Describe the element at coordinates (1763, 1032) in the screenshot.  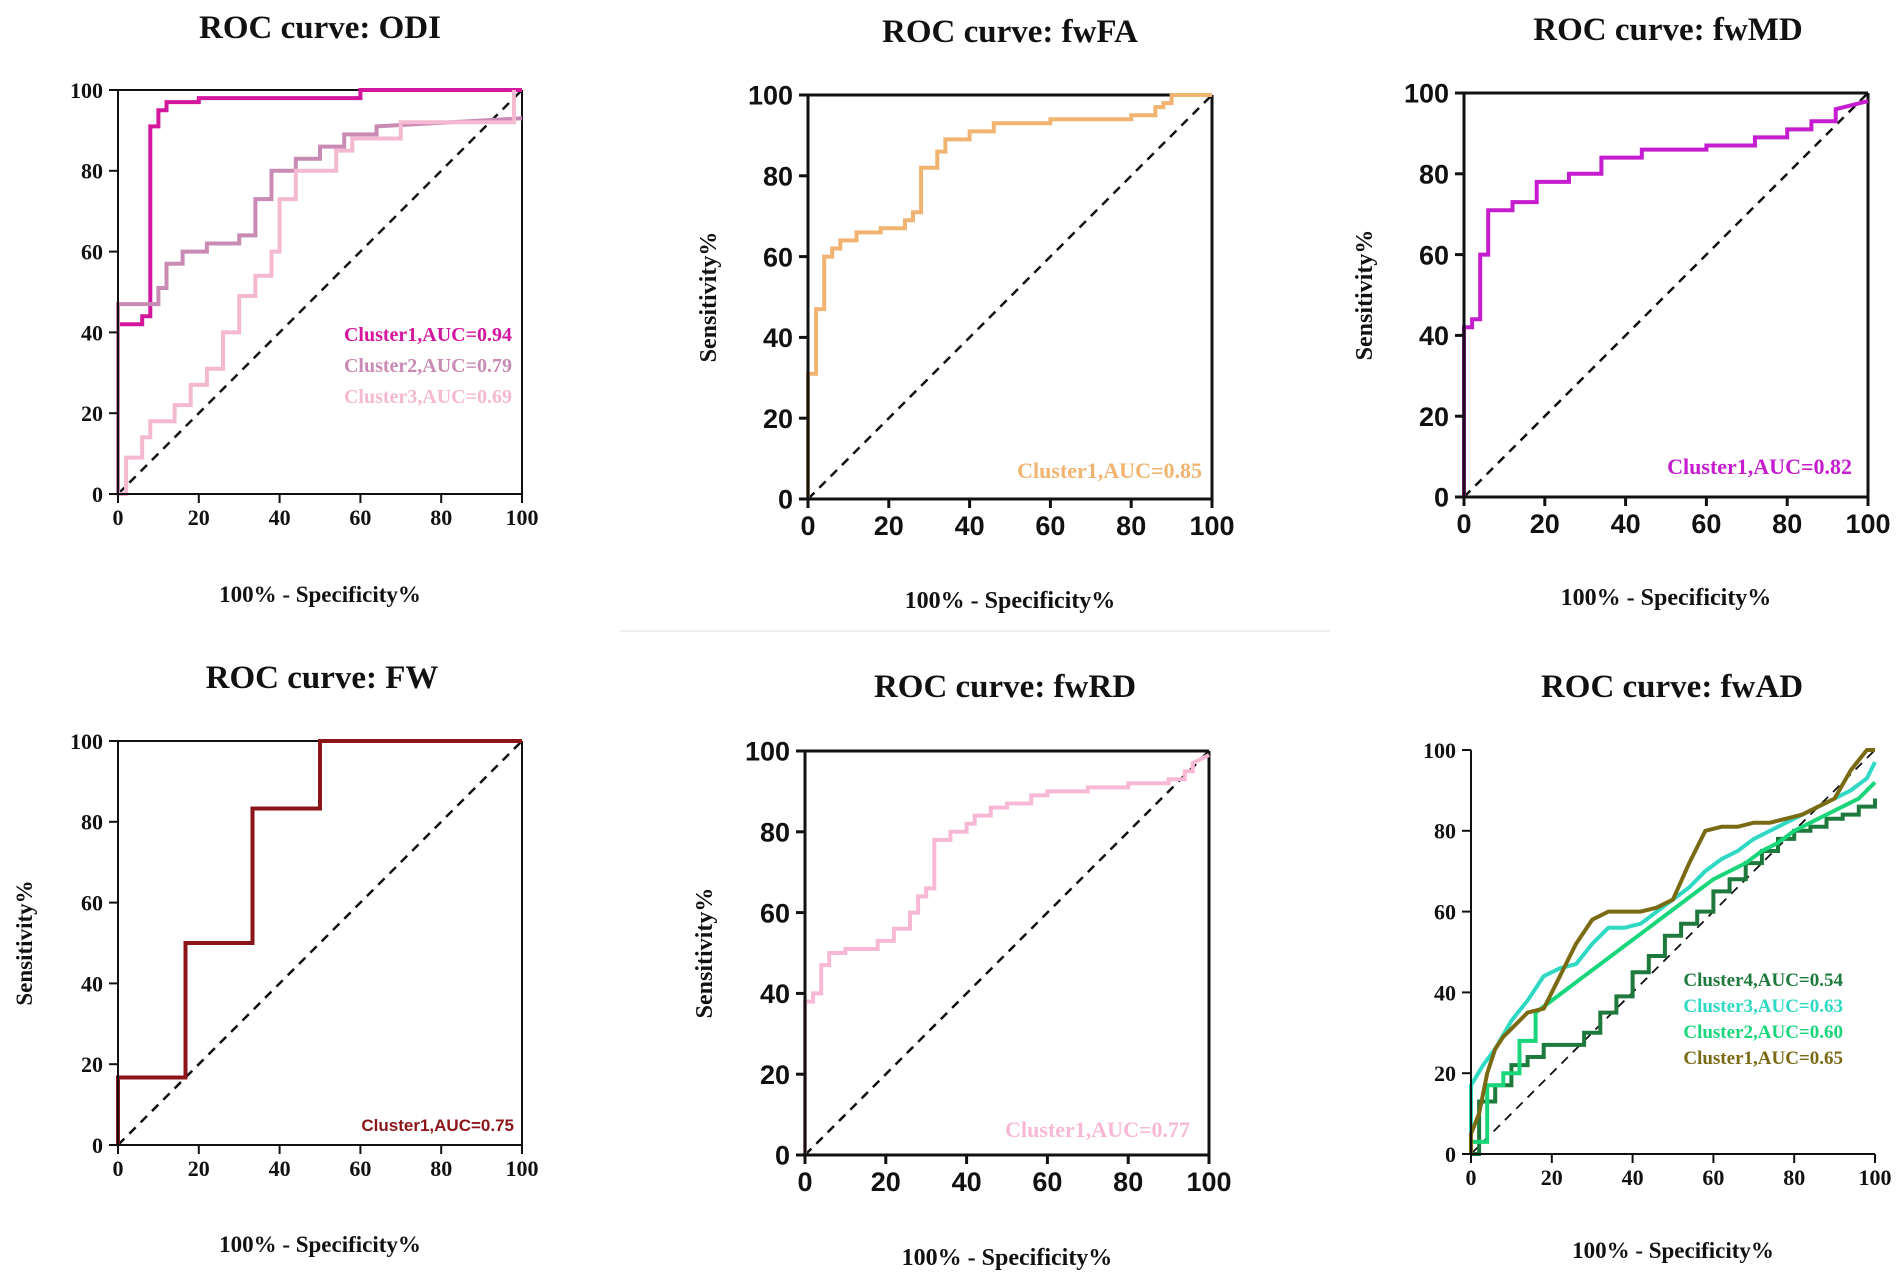
I see `legend-entry-3: Cluster2,AUC=0.60` at that location.